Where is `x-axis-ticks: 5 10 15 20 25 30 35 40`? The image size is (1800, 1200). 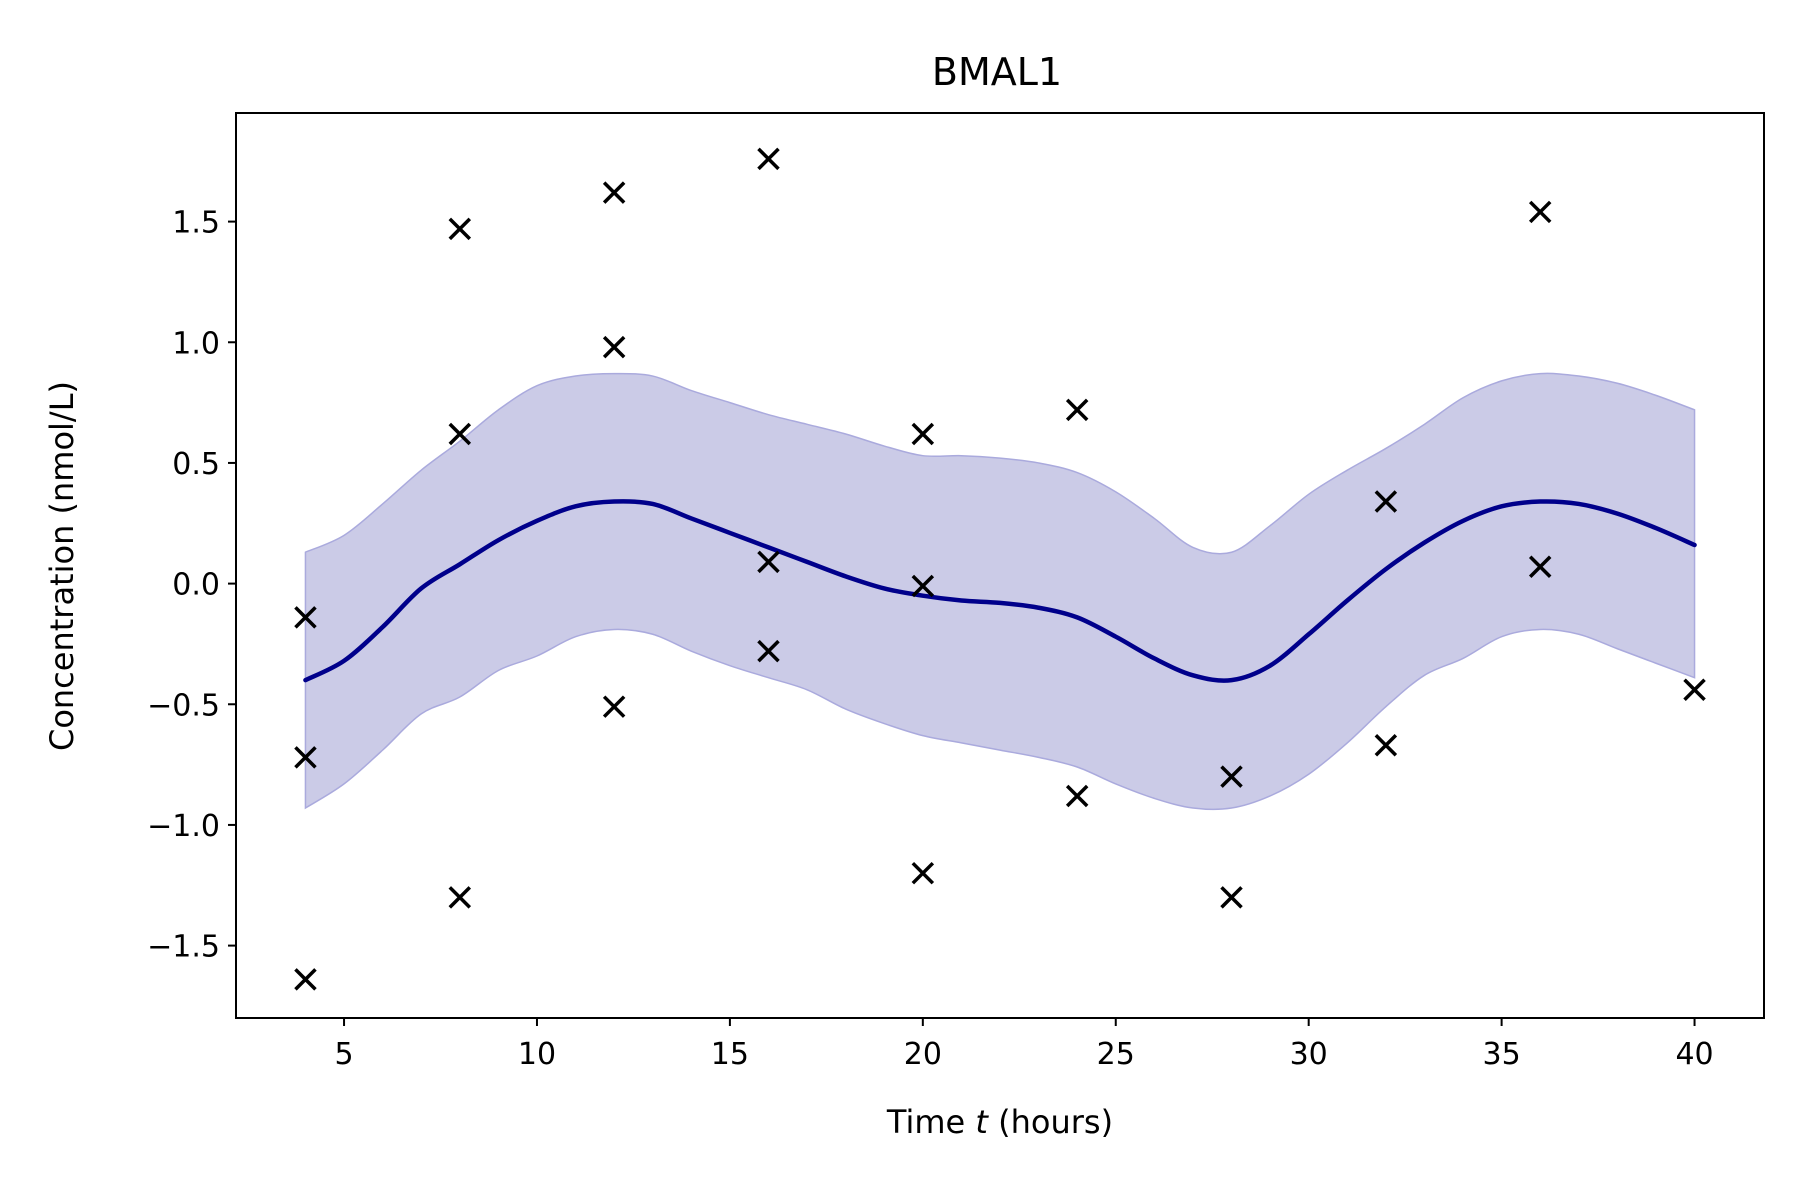 x-axis-ticks: 5 10 15 20 25 30 35 40 is located at coordinates (1024, 1045).